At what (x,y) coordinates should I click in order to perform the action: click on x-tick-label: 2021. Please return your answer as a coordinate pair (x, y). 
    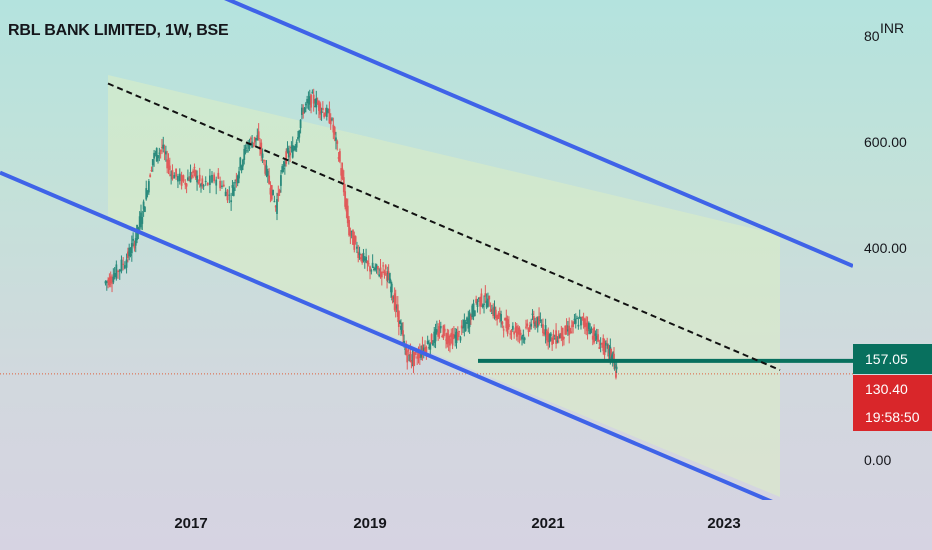
    Looking at the image, I should click on (548, 523).